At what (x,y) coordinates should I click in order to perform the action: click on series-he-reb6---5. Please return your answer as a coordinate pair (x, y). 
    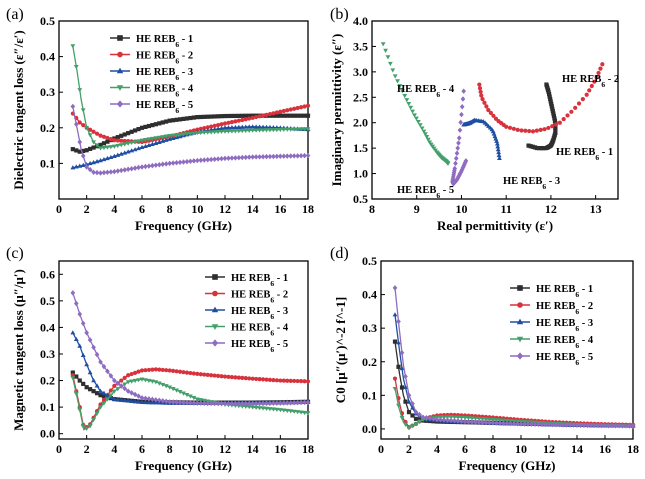
    Looking at the image, I should click on (190, 348).